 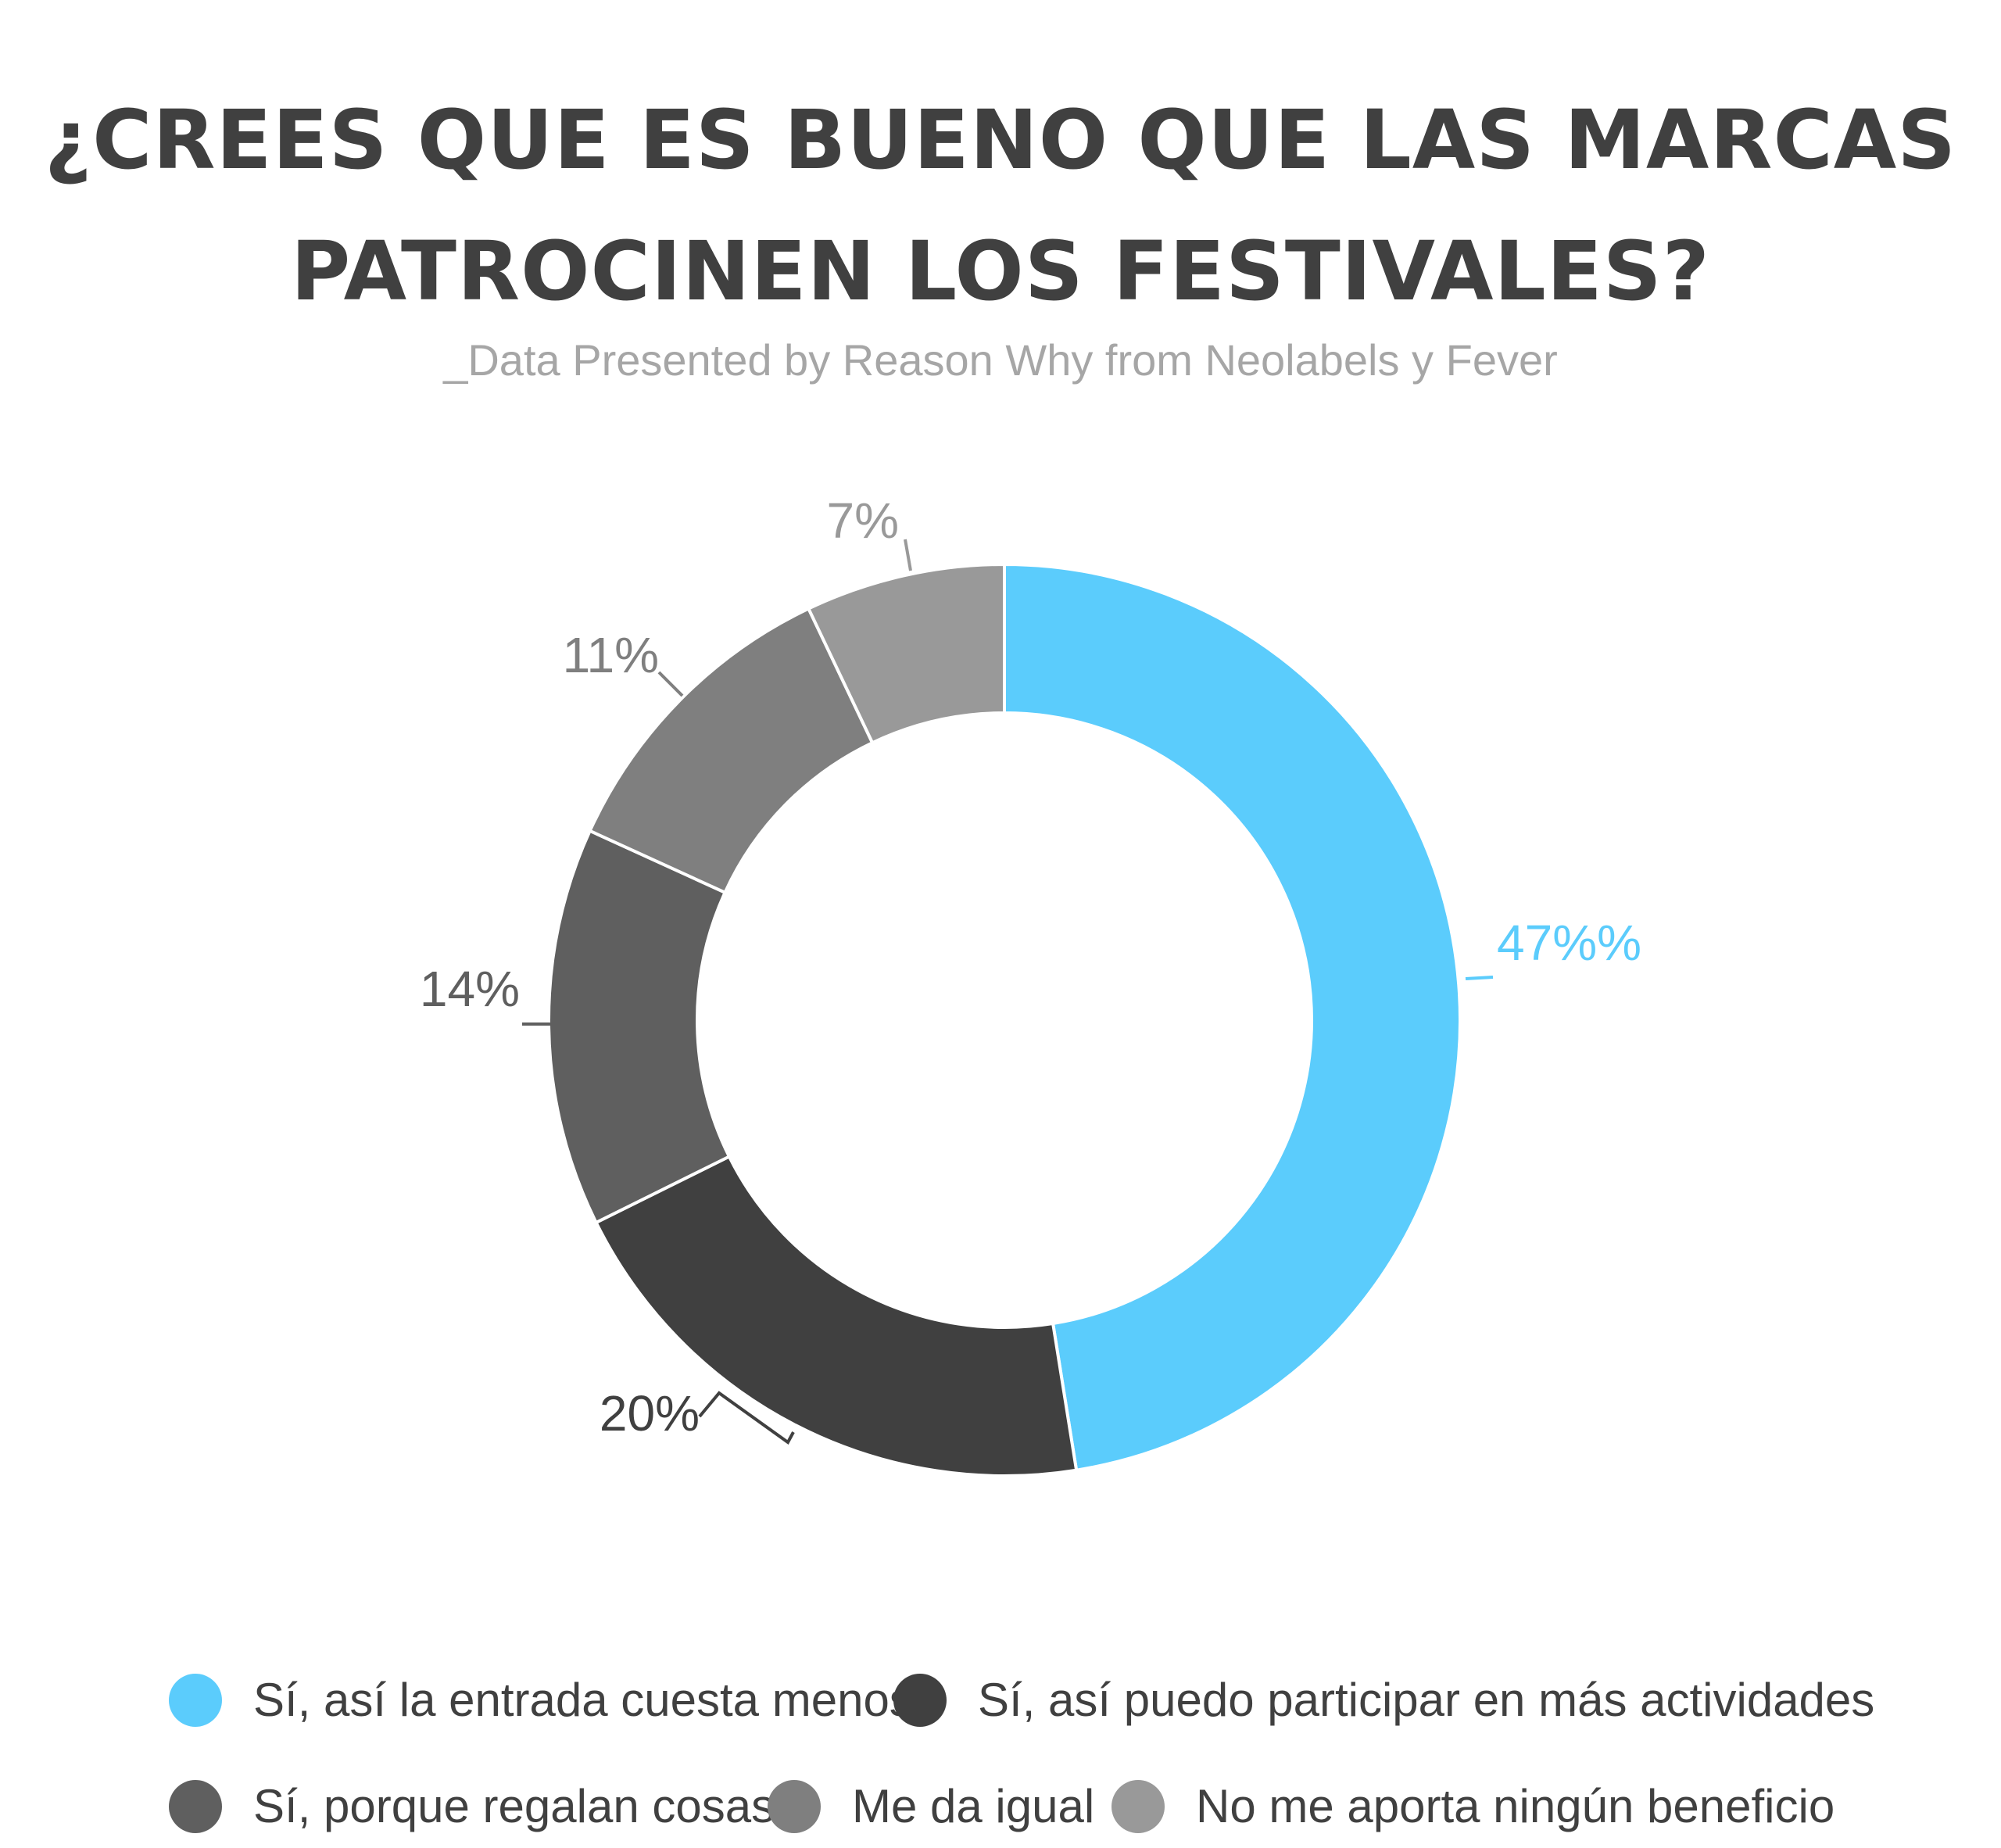 I want to click on data-label-5: 7%, so click(x=863, y=520).